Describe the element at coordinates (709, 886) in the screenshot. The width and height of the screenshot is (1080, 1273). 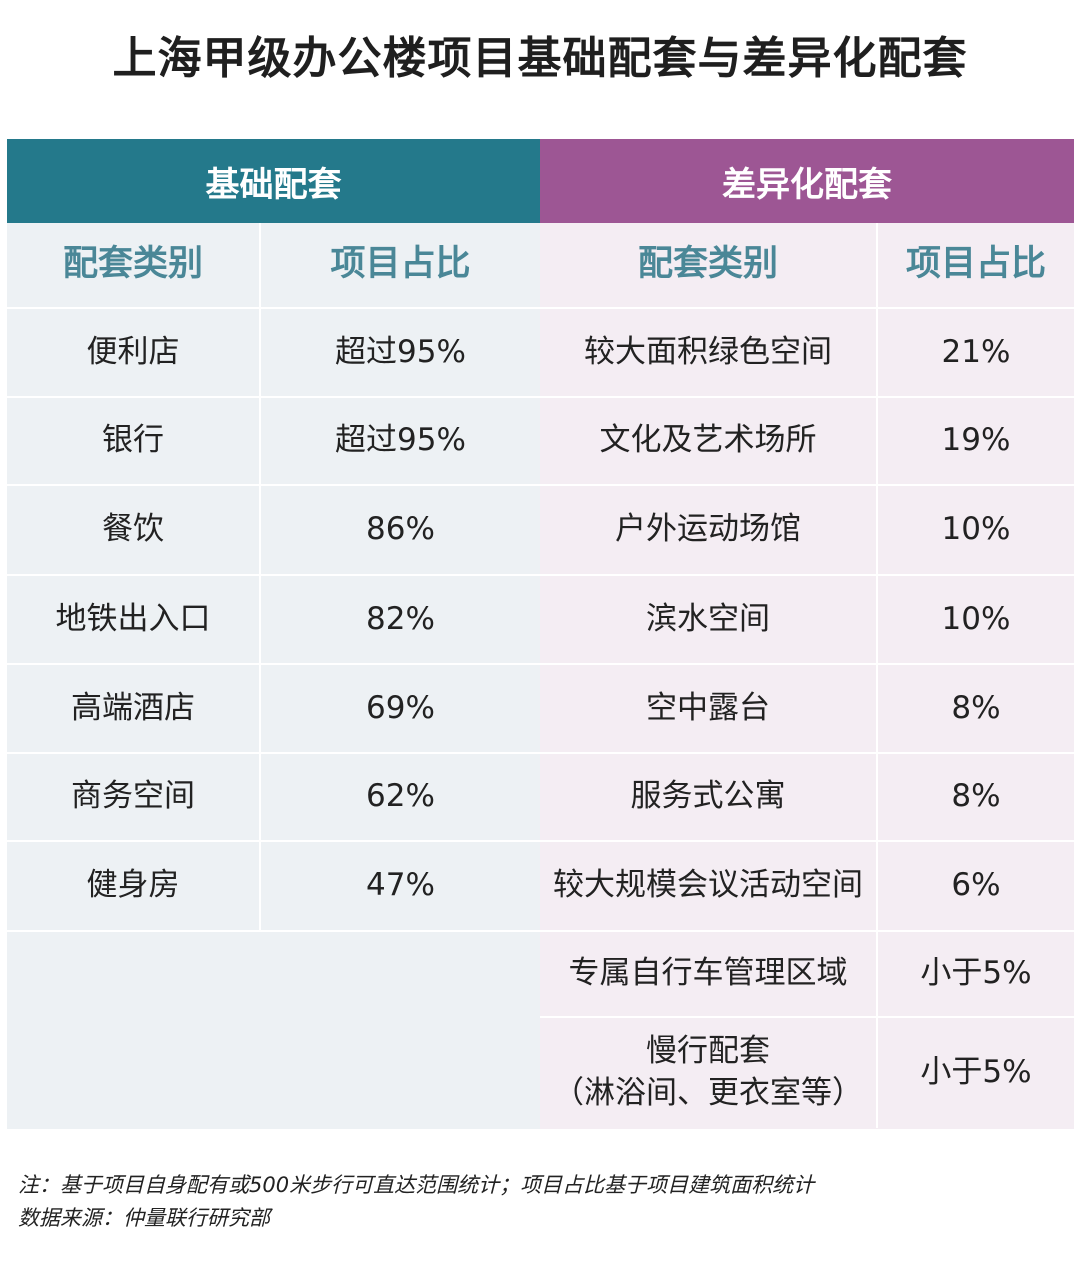
I see `diff-category-cell: 较大规模会议活动空间` at that location.